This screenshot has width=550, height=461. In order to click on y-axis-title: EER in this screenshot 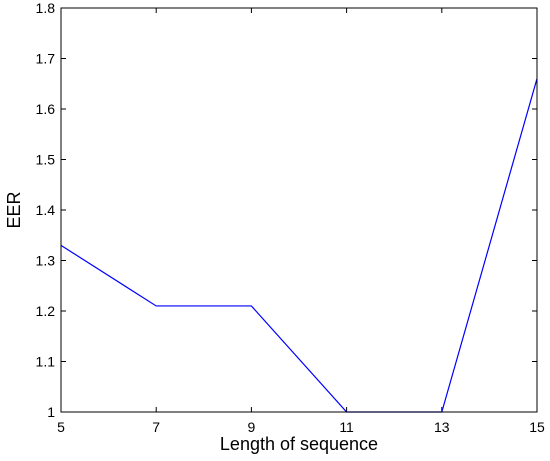, I will do `click(14, 209)`.